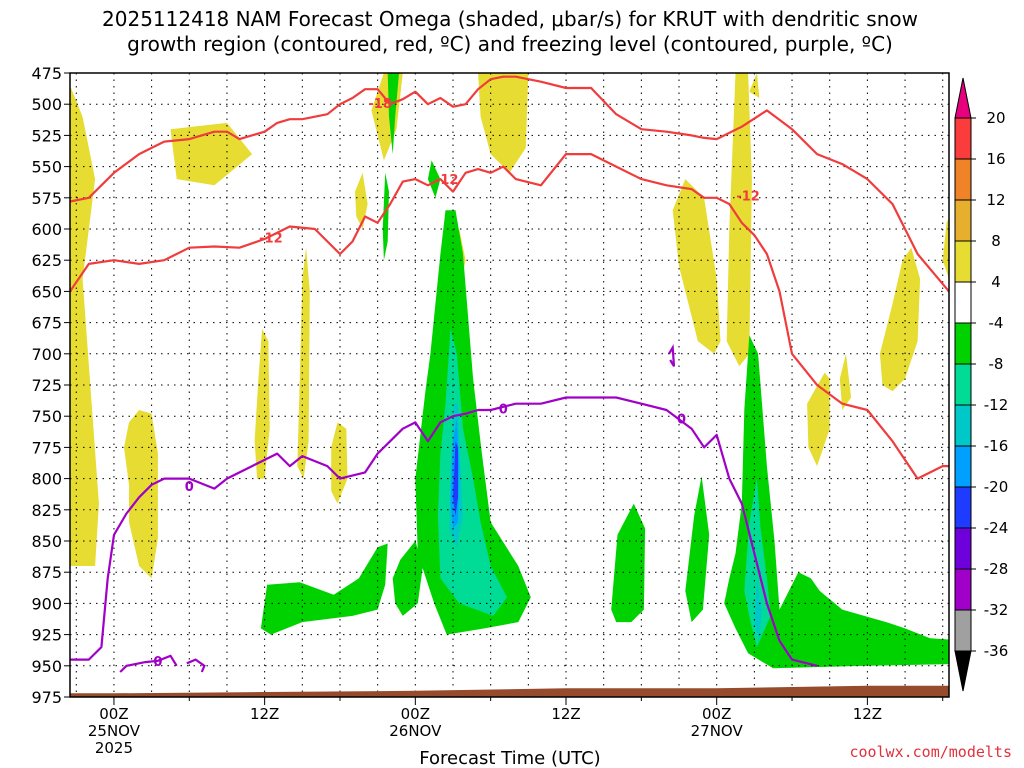 Image resolution: width=1024 pixels, height=768 pixels. I want to click on colorbar-extend-low, so click(963, 671).